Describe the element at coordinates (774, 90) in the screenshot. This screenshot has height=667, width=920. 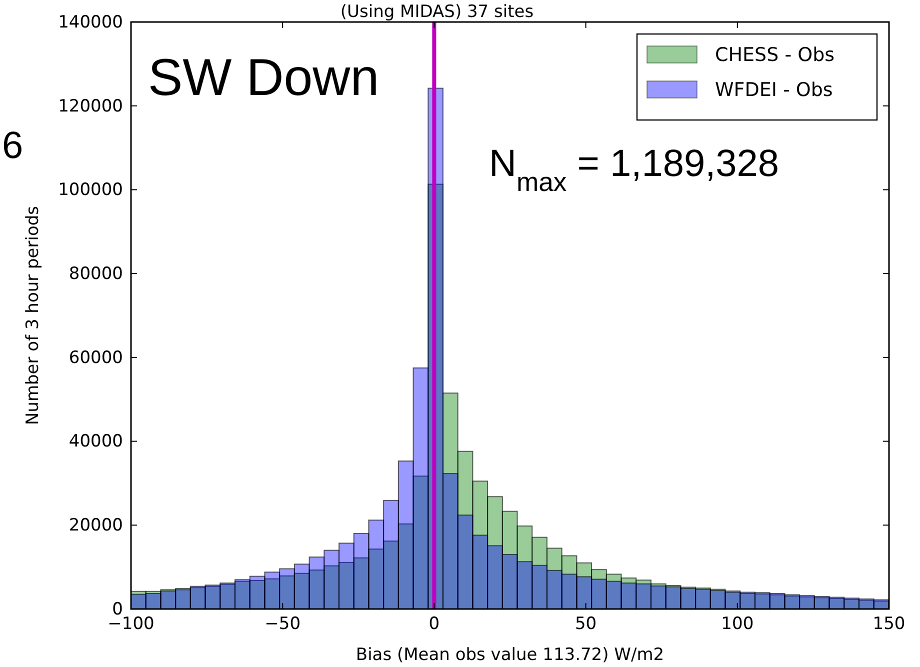
I see `legend-label: WFDEI - Obs` at that location.